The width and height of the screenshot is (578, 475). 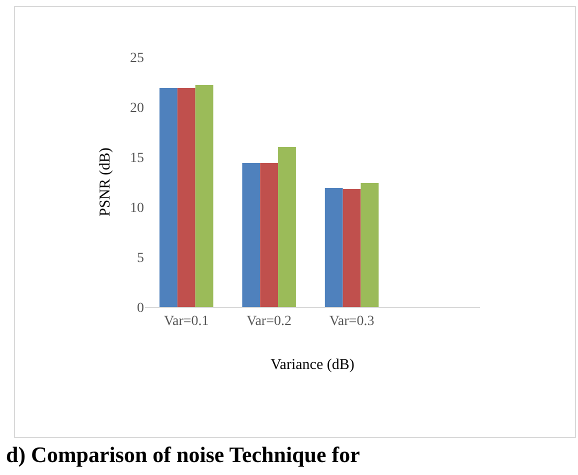 What do you see at coordinates (137, 108) in the screenshot?
I see `y-tick-label: 20` at bounding box center [137, 108].